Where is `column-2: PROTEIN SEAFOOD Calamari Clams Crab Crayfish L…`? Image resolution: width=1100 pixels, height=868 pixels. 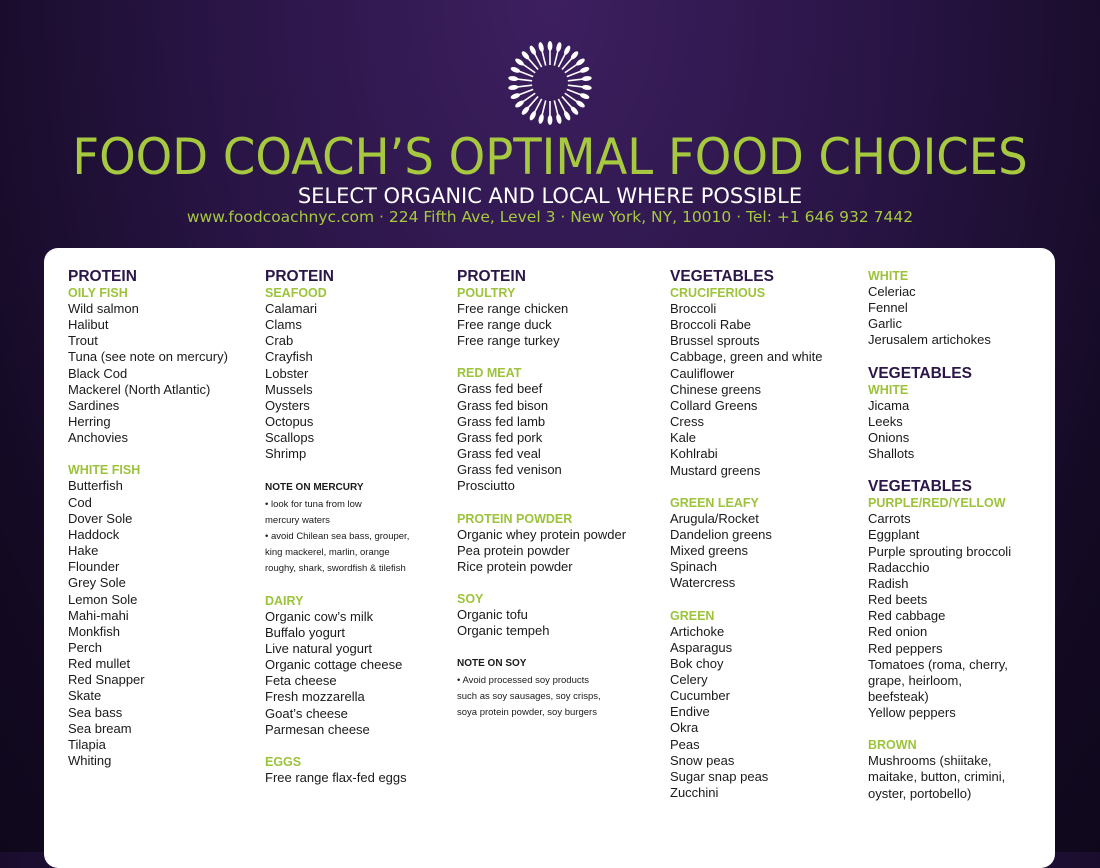
column-2: PROTEIN SEAFOOD Calamari Clams Crab Crayfish L… is located at coordinates (357, 527).